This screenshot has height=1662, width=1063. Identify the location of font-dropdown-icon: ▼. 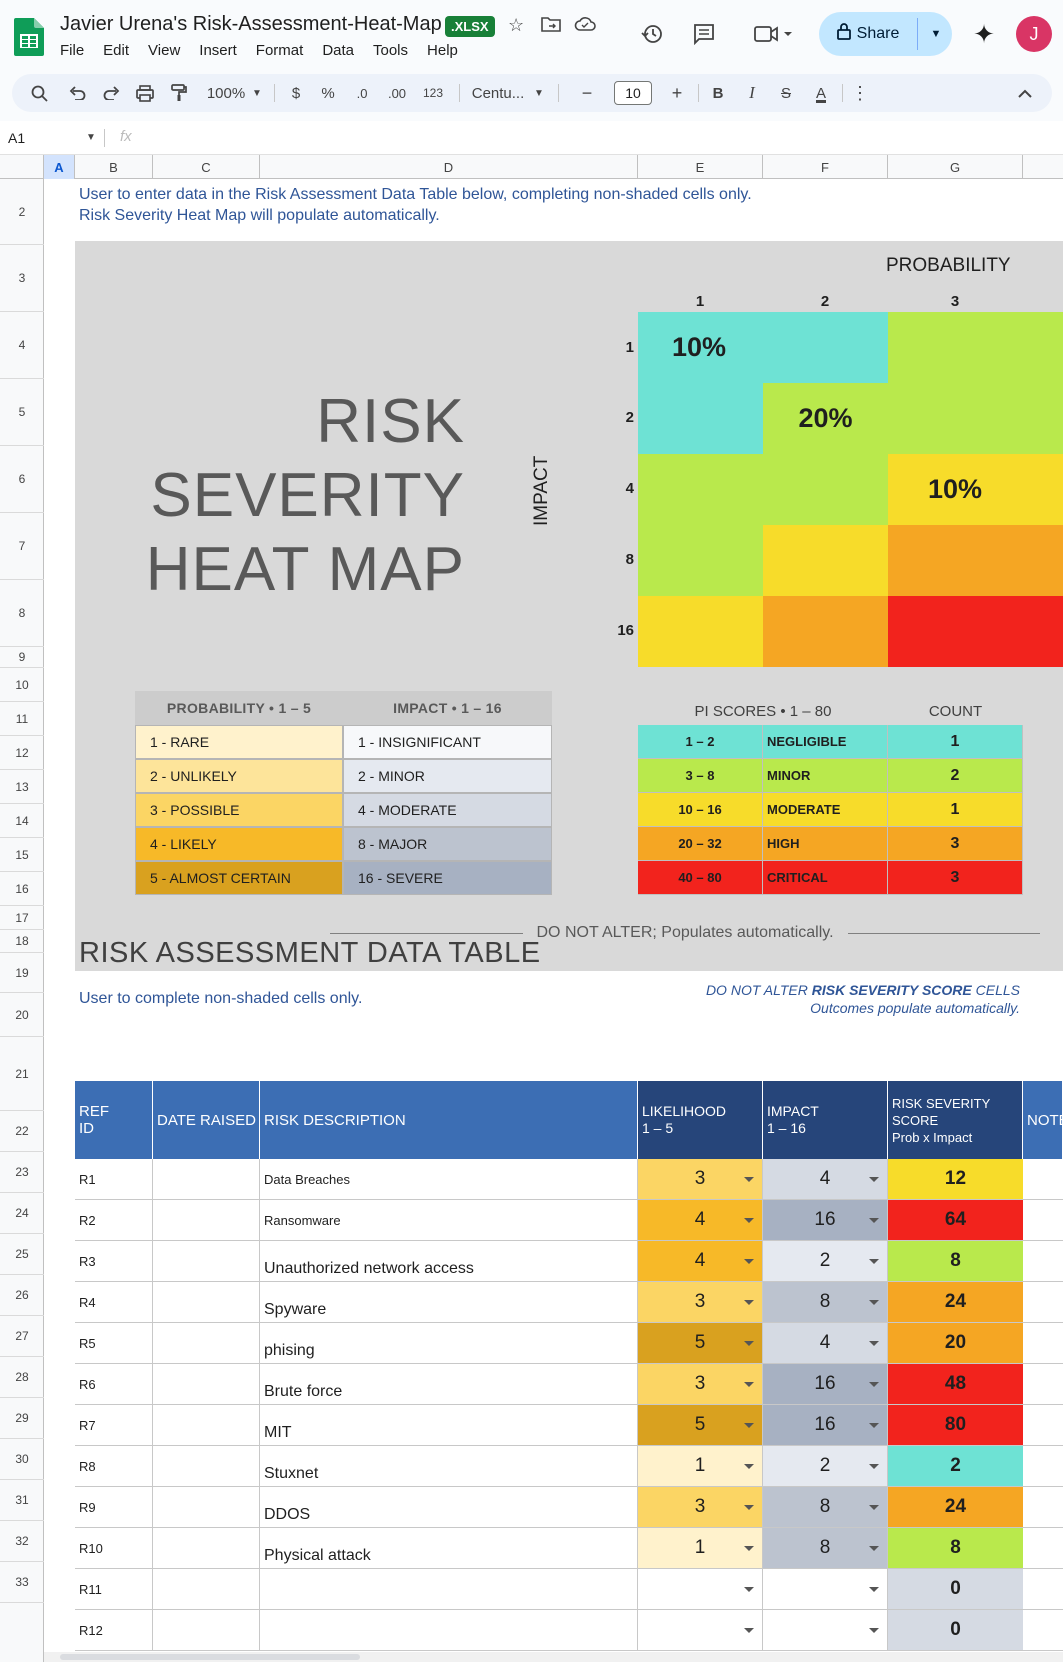
(539, 93).